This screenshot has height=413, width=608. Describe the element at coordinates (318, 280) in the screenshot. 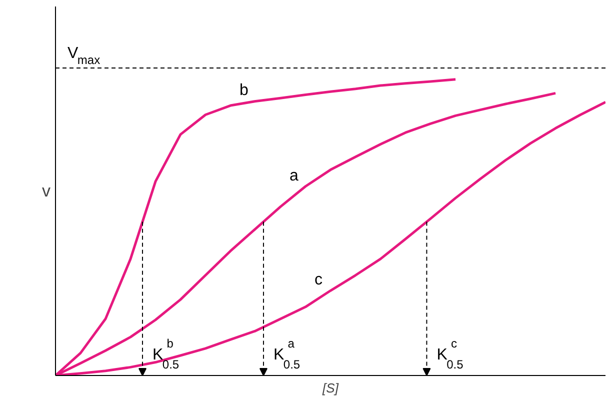

I see `series-label: c` at that location.